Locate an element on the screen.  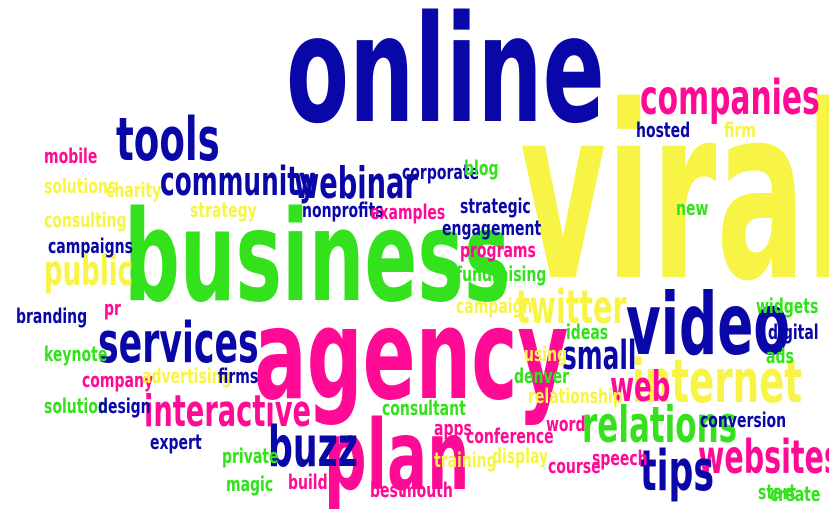
word-engagement: engagement is located at coordinates (492, 228).